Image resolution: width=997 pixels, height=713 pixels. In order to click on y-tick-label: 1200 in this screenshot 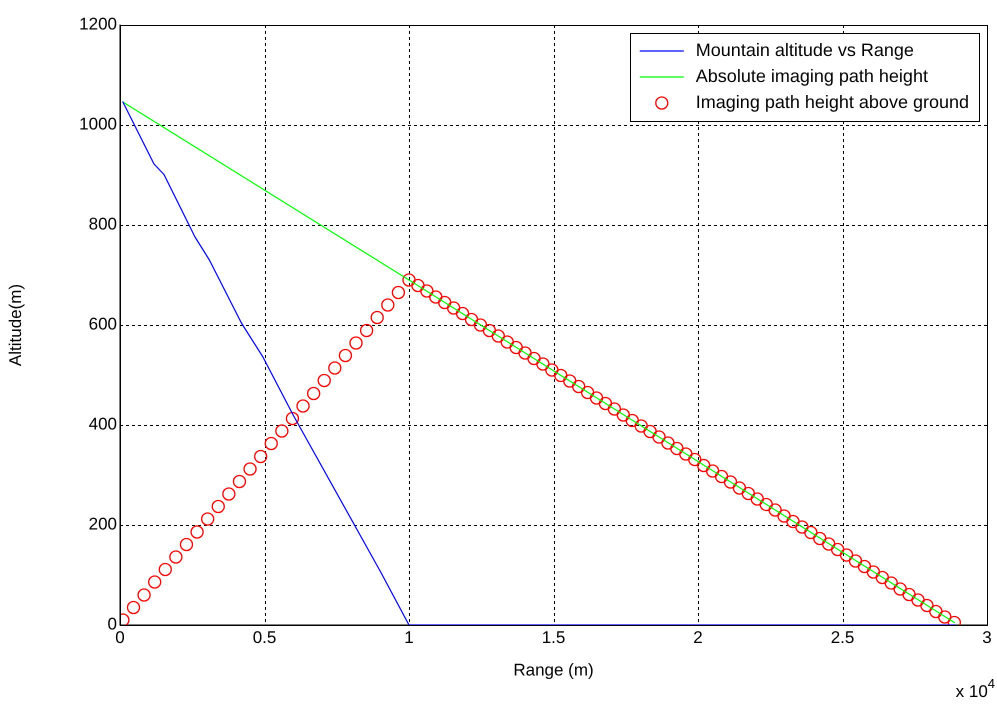, I will do `click(98, 24)`.